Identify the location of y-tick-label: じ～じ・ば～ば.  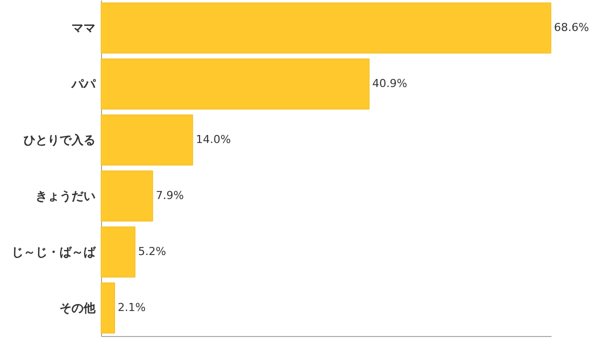
(54, 252).